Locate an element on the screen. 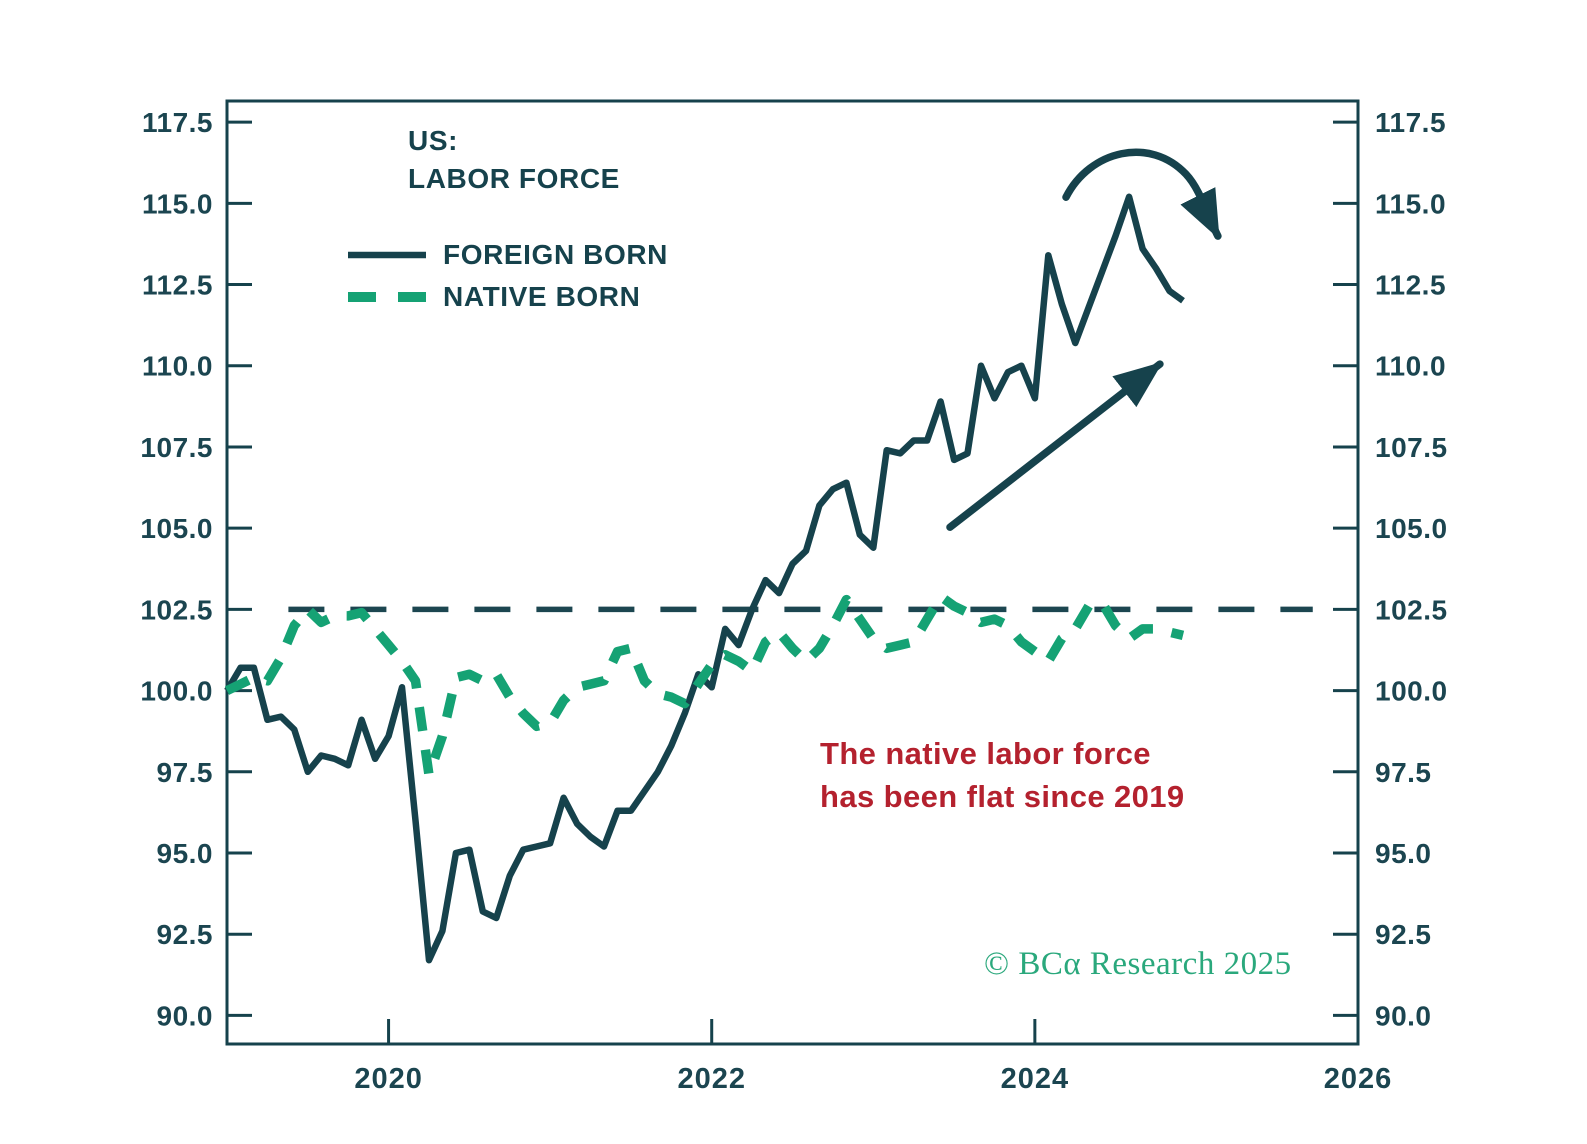  x-tick-label: 2024 is located at coordinates (1035, 1079).